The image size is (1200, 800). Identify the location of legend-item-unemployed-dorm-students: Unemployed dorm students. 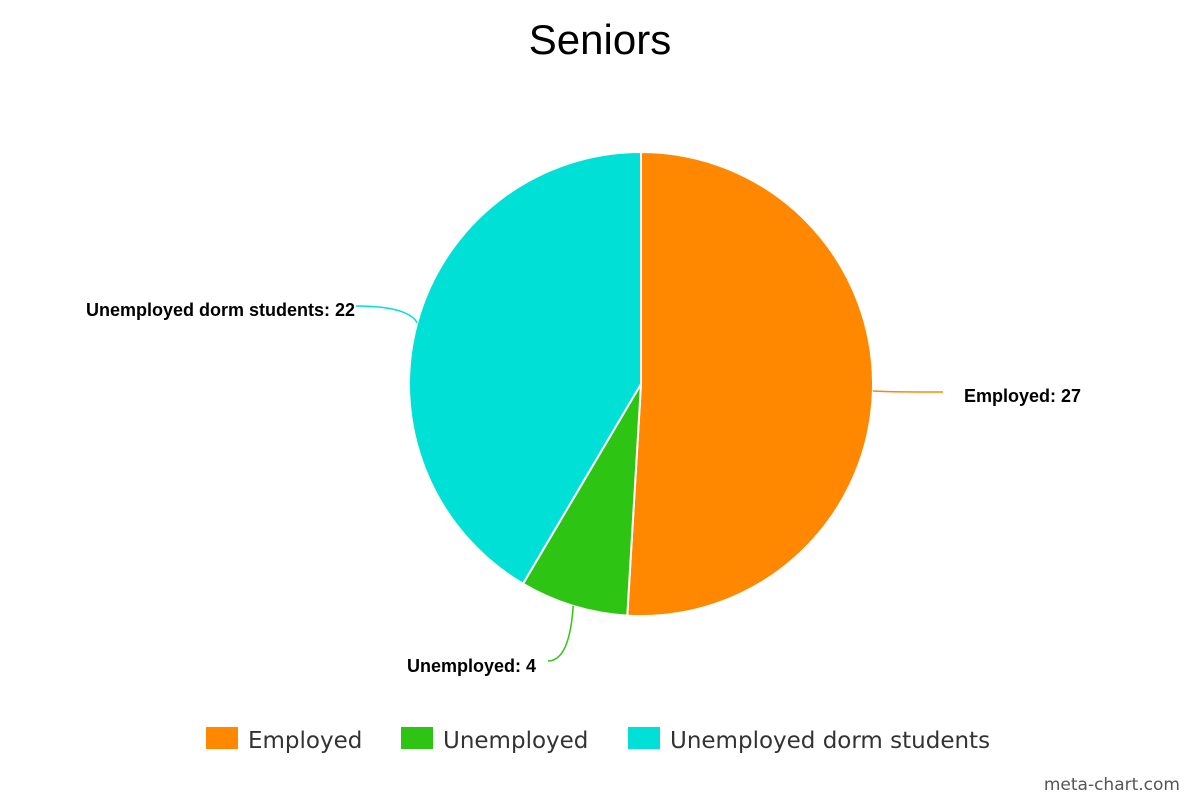
(809, 740).